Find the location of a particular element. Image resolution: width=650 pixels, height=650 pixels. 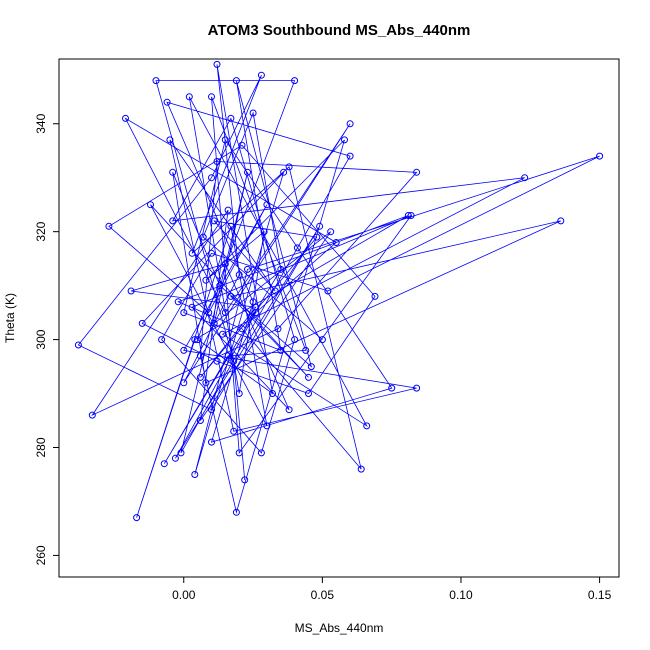

x-tick-label: 0.15 is located at coordinates (600, 595).